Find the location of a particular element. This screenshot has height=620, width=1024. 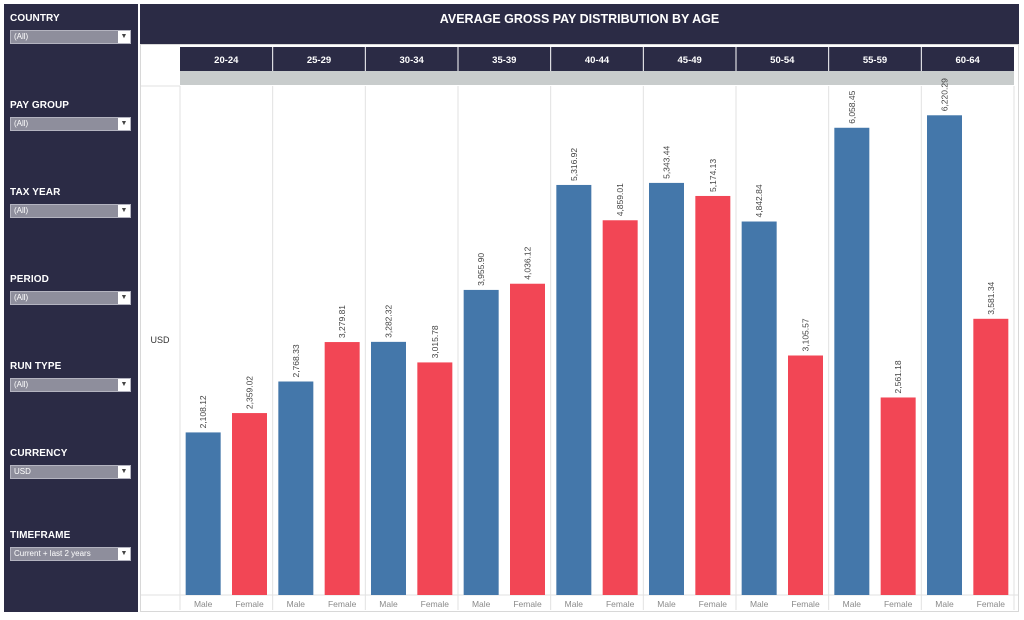

category-label: 35-39 is located at coordinates (504, 60).